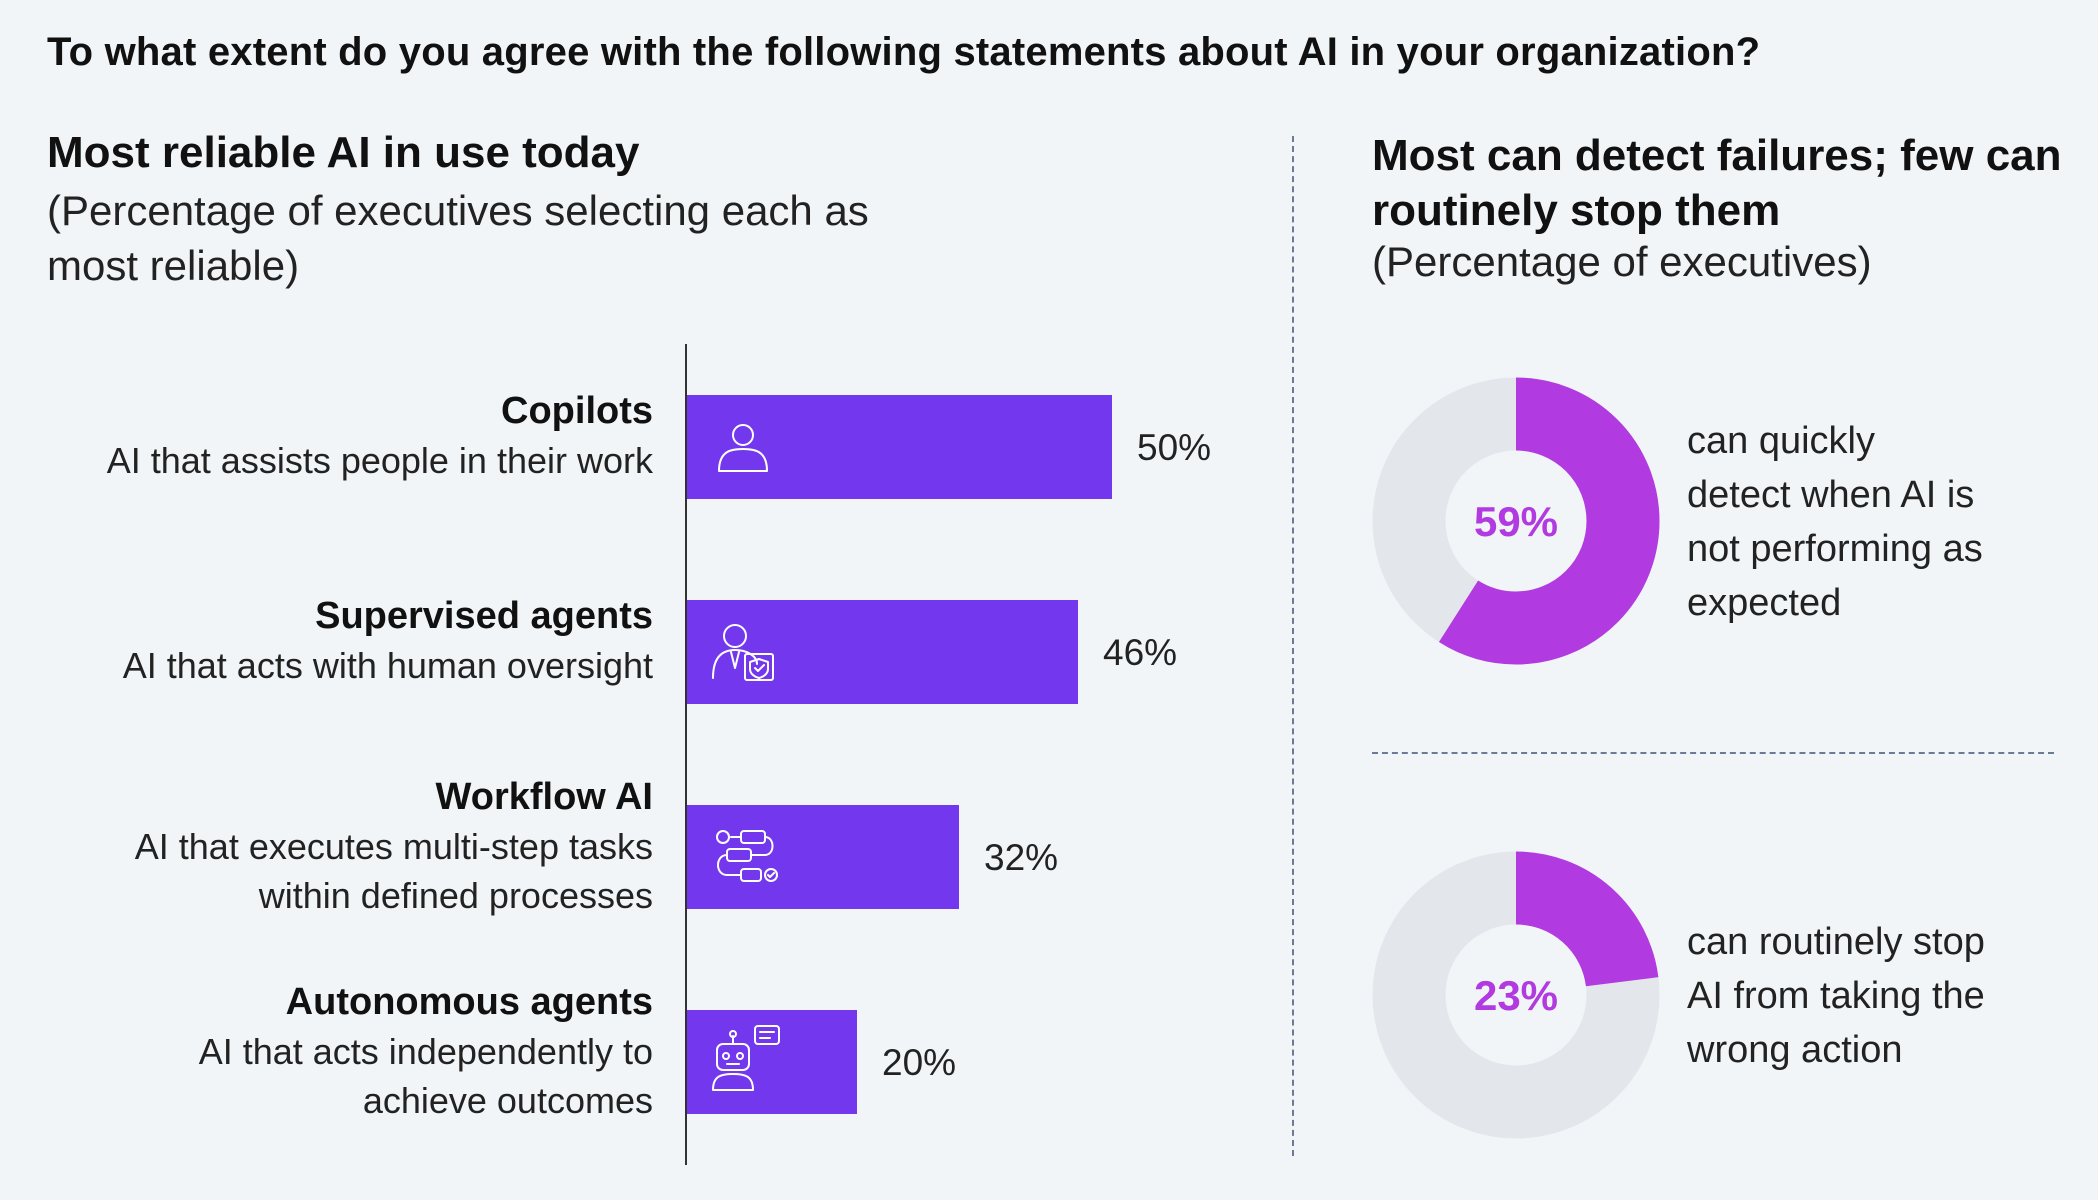  Describe the element at coordinates (1140, 652) in the screenshot. I see `bar-value-label: 46%` at that location.